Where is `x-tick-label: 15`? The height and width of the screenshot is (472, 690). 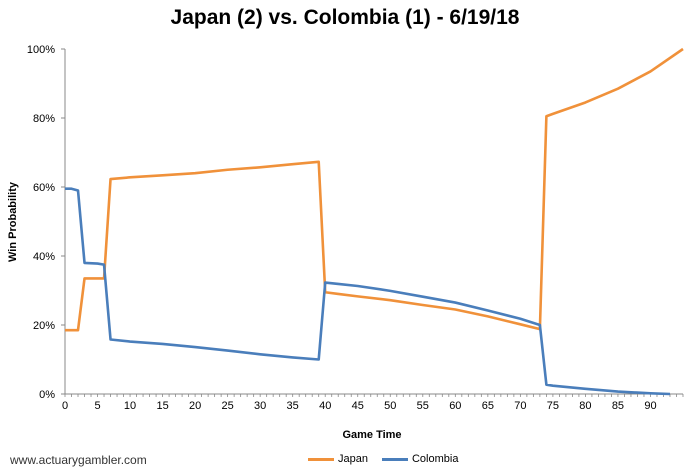 x-tick-label: 15 is located at coordinates (162, 406).